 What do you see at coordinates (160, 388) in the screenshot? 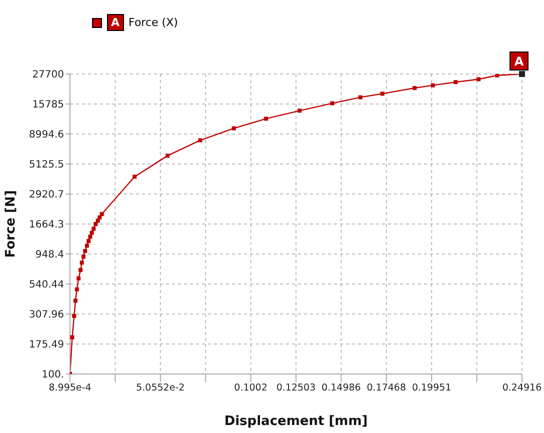
I see `x-tick-label: 5.0552e-2` at bounding box center [160, 388].